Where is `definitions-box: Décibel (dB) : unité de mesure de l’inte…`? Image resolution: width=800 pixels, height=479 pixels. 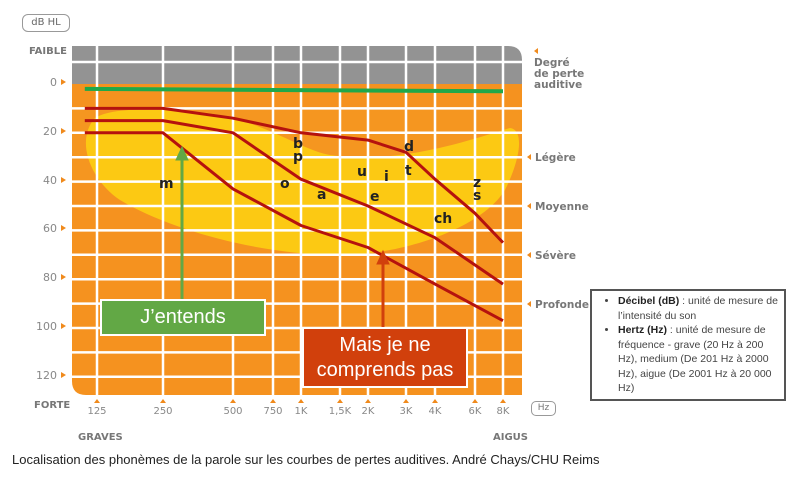
definitions-box: Décibel (dB) : unité de mesure de l’inte… is located at coordinates (688, 345).